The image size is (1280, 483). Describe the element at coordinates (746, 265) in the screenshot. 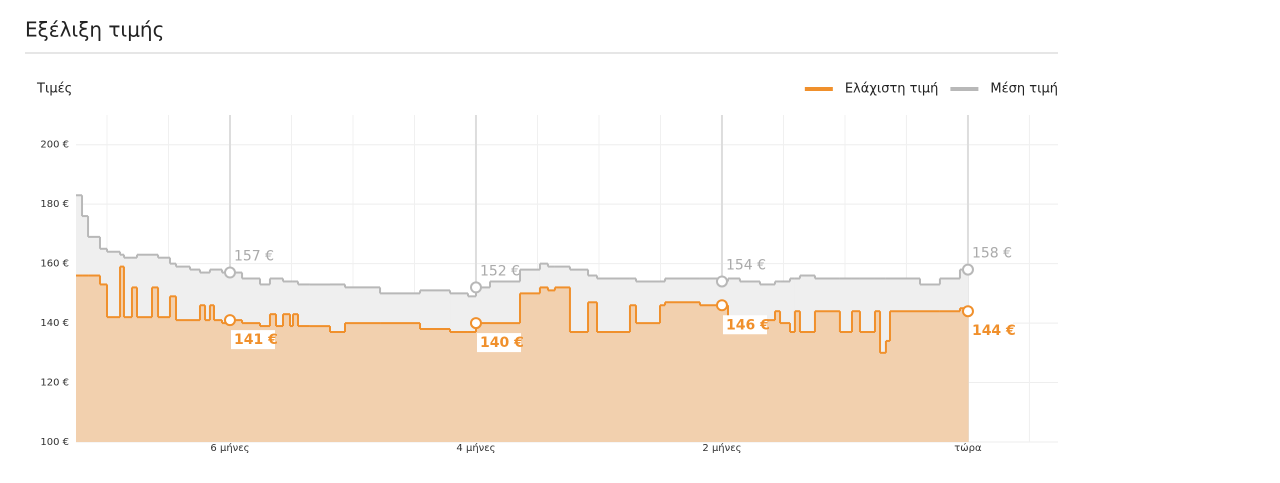

I see `point-label: 154 €` at that location.